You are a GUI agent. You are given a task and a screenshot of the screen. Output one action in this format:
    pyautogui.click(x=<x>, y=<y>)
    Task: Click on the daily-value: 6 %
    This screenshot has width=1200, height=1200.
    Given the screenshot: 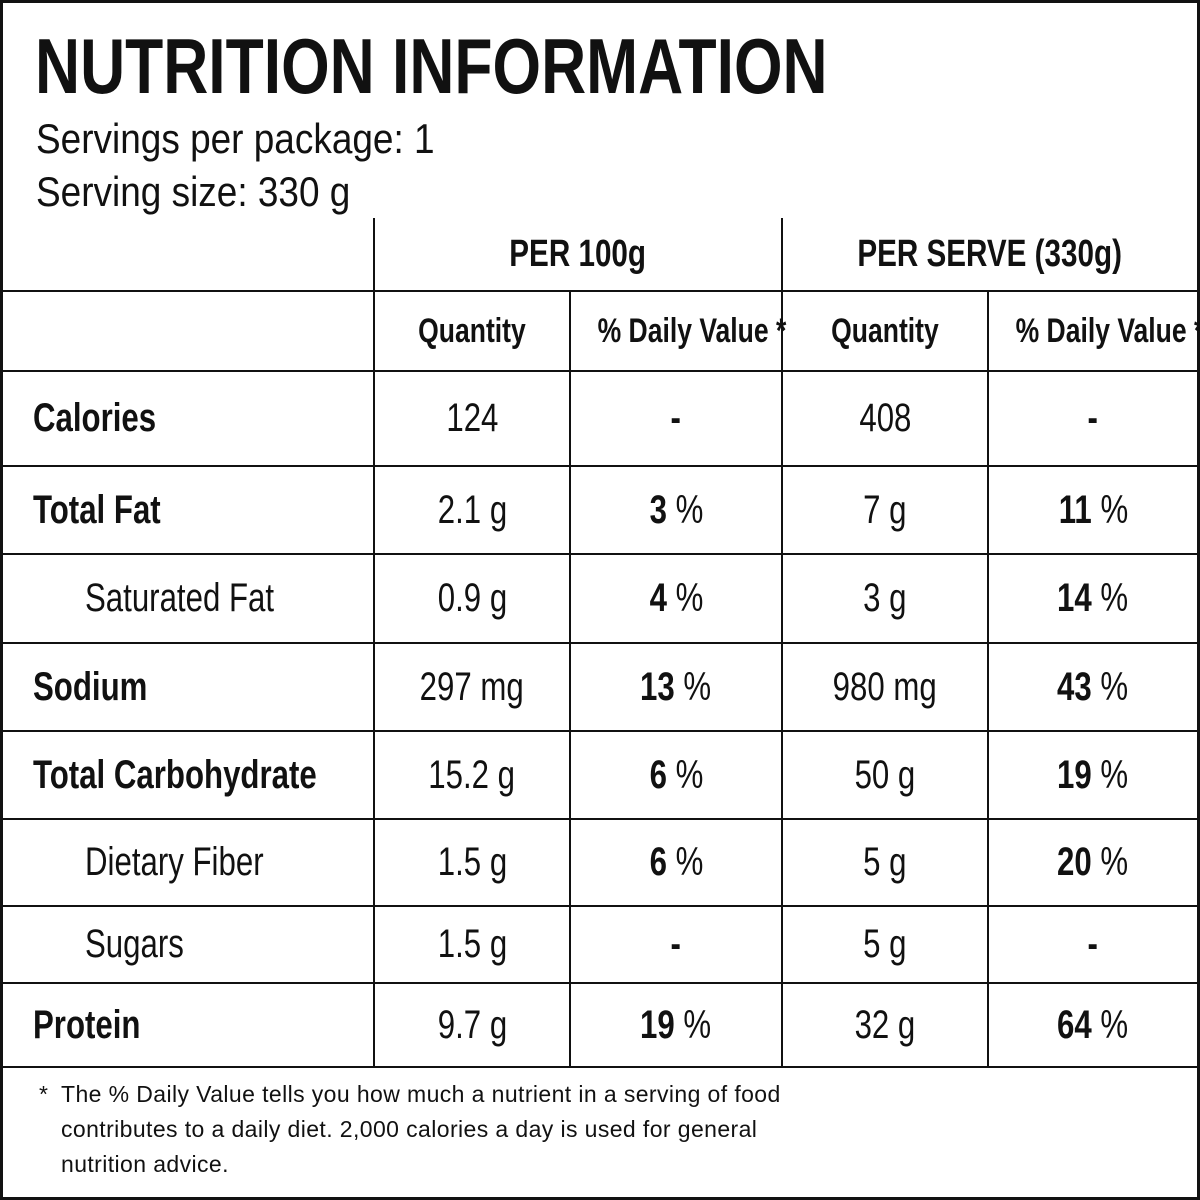 What is the action you would take?
    pyautogui.click(x=676, y=775)
    